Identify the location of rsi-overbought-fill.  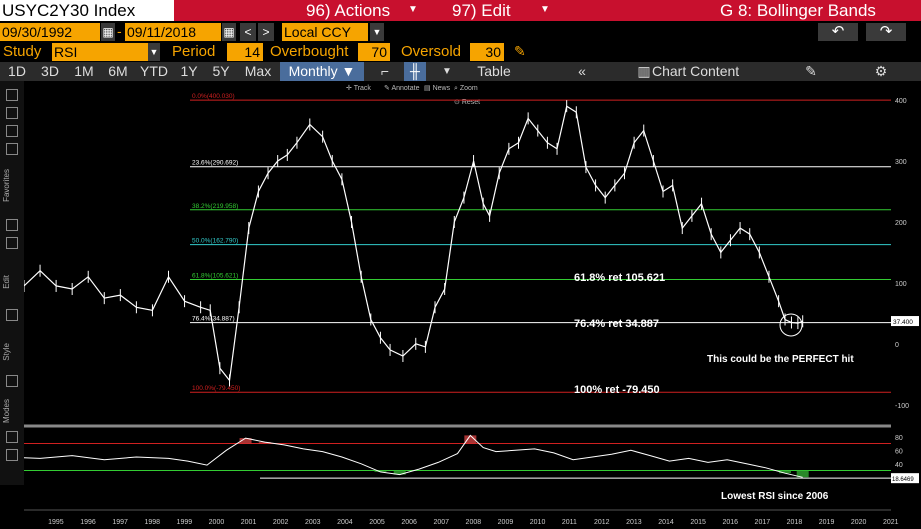
(264, 443).